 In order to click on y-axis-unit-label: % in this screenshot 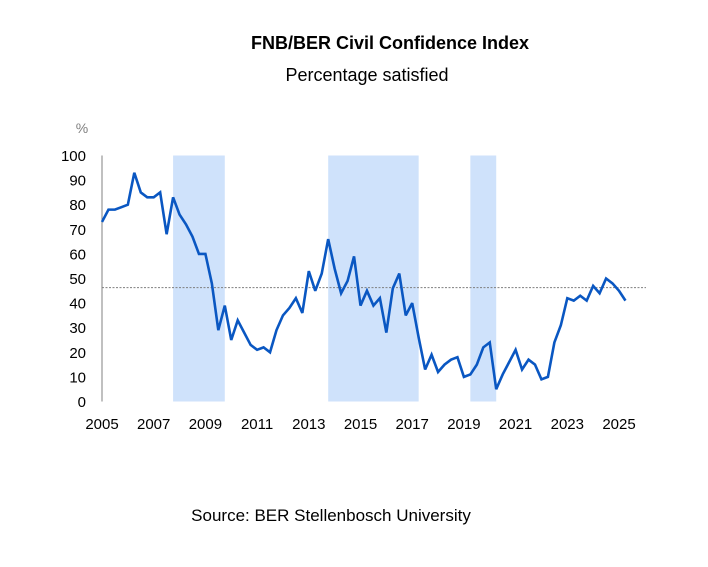, I will do `click(82, 128)`.